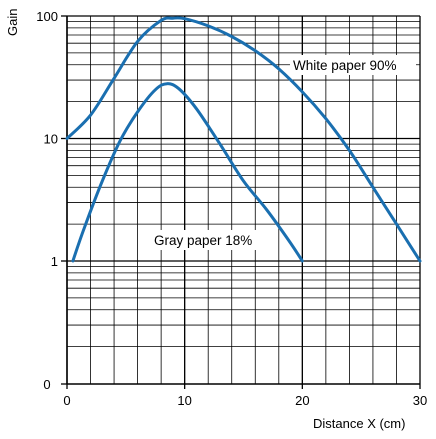 This screenshot has width=436, height=439. What do you see at coordinates (302, 400) in the screenshot?
I see `x-tick-label: 20` at bounding box center [302, 400].